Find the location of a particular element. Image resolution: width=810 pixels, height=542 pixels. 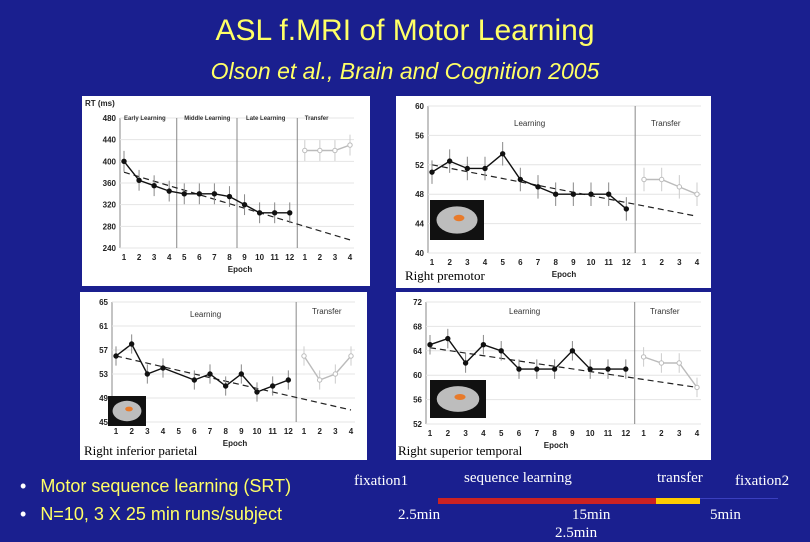

phase-label: Early Learning is located at coordinates (145, 119).